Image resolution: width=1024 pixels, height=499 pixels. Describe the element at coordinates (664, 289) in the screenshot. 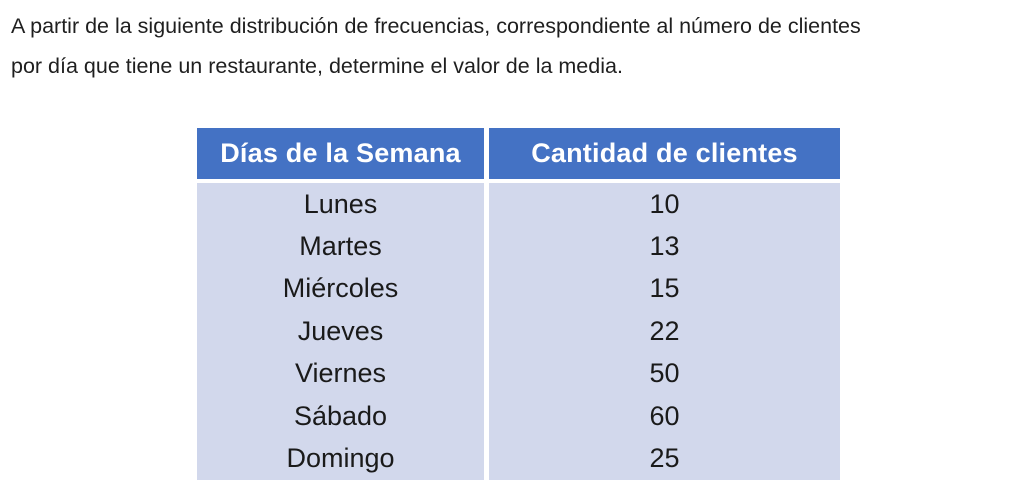

I see `table-cell-clients: 15` at that location.